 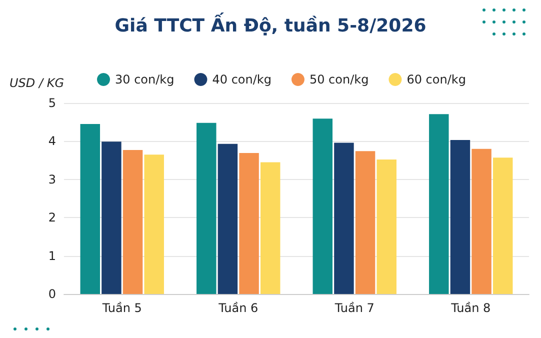 I want to click on x-tick-label: Tuần 7, so click(x=354, y=308).